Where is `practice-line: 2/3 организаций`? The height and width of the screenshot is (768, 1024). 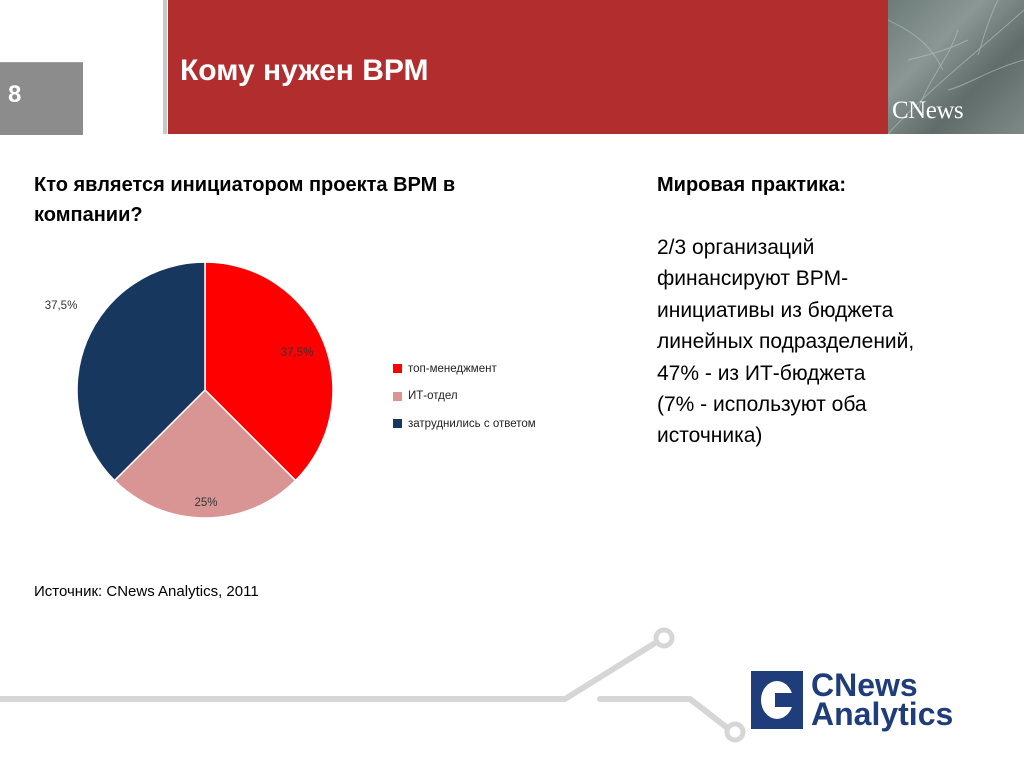
practice-line: 2/3 организаций is located at coordinates (736, 247).